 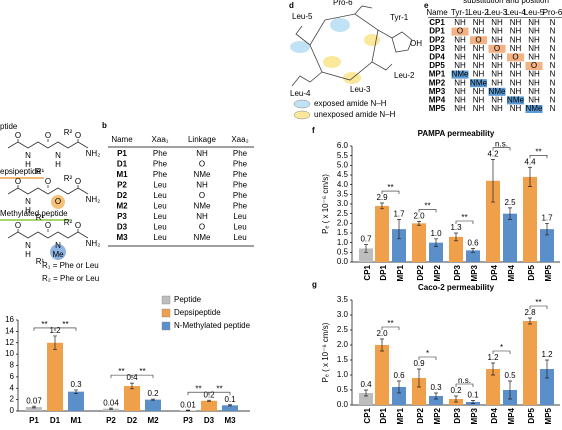 What do you see at coordinates (239, 237) in the screenshot?
I see `table-cell: Leu` at bounding box center [239, 237].